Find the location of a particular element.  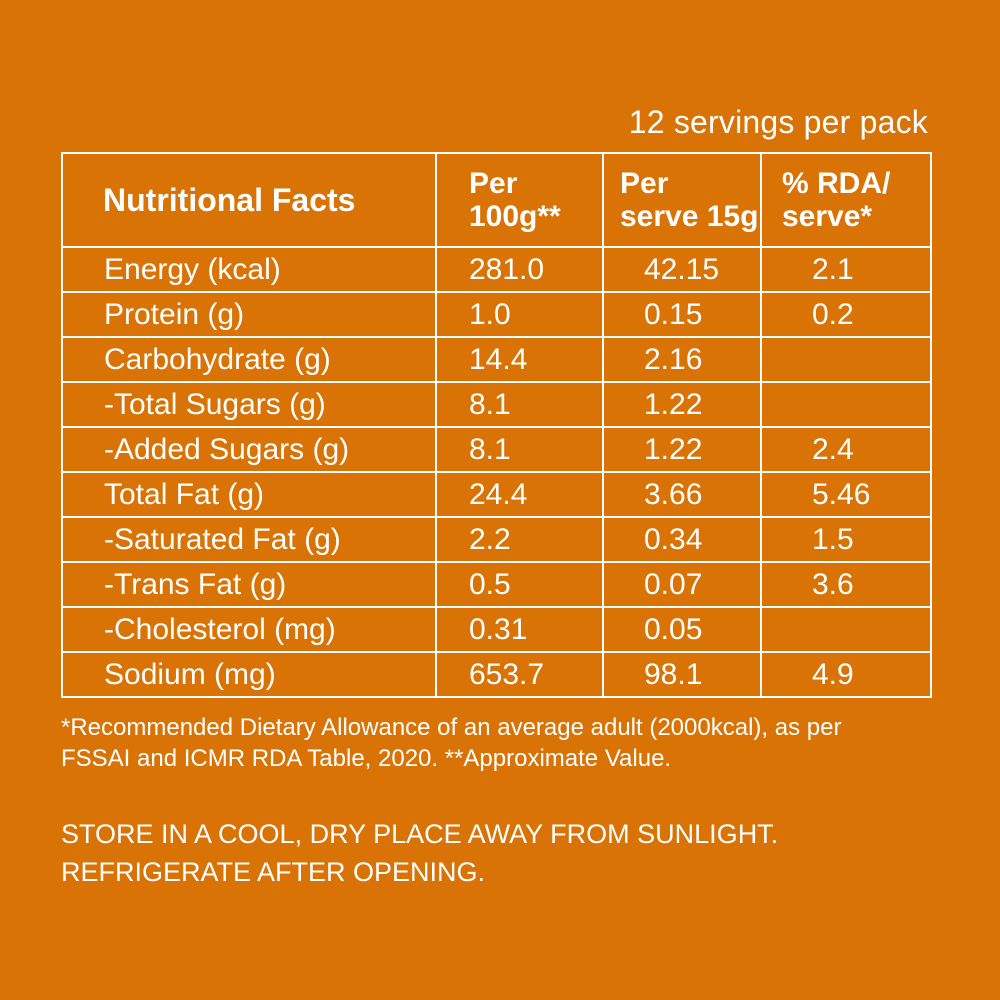

table-row: Energy (kcal) 281.0 42.15 2.1 is located at coordinates (496, 269).